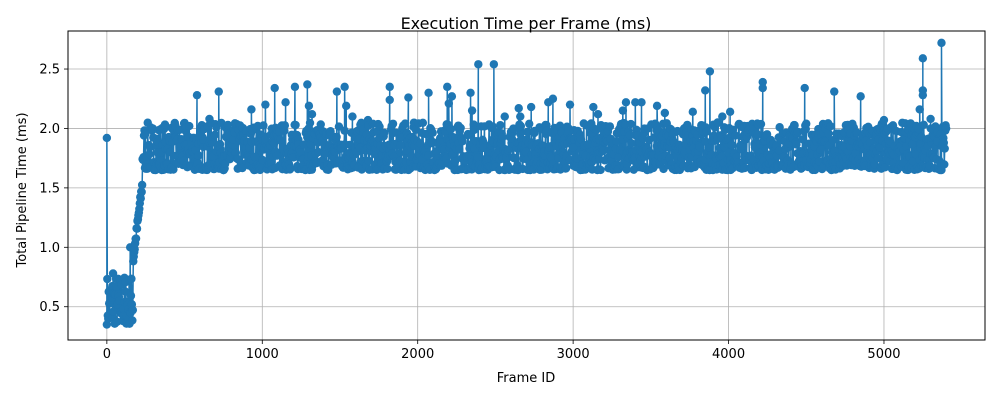 The width and height of the screenshot is (1000, 400). What do you see at coordinates (526, 378) in the screenshot?
I see `x-axis-label: Frame ID` at bounding box center [526, 378].